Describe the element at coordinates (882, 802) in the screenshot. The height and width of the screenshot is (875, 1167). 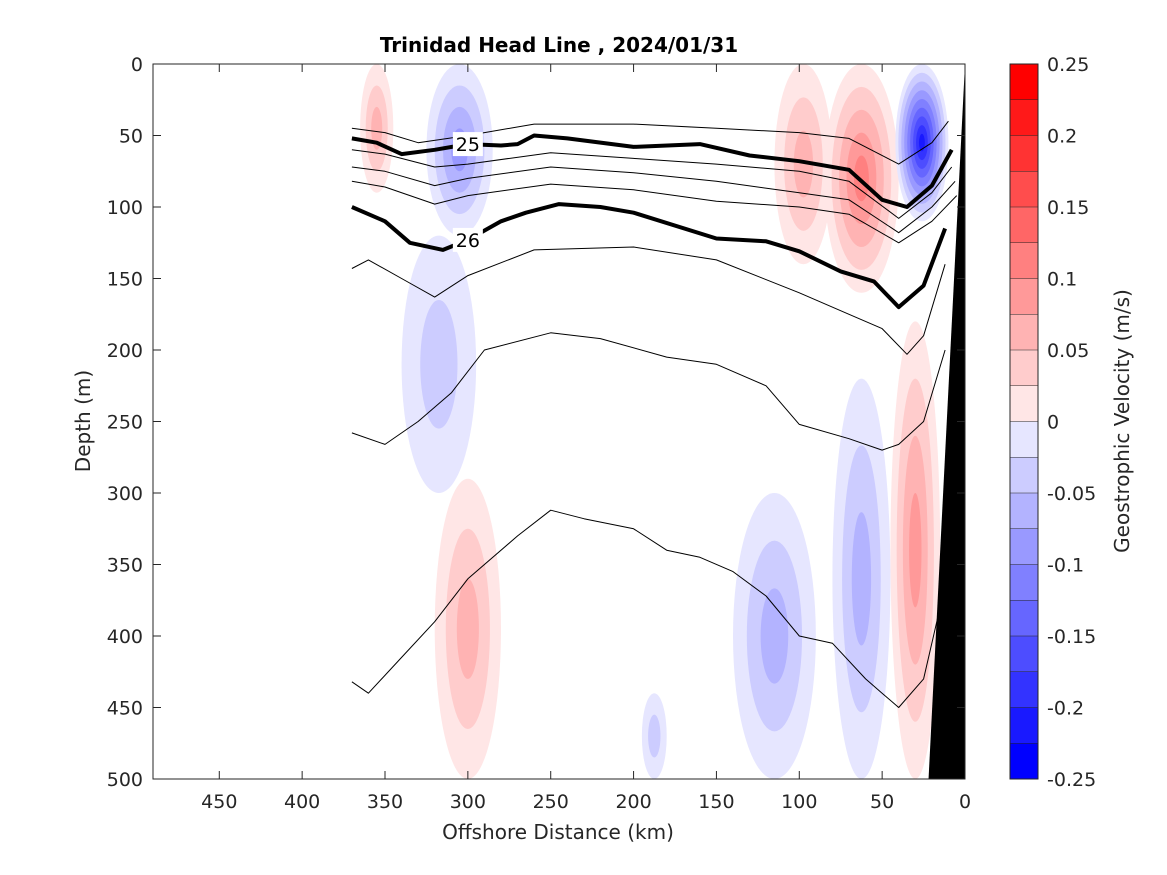
I see `x-tick-label: 50` at that location.